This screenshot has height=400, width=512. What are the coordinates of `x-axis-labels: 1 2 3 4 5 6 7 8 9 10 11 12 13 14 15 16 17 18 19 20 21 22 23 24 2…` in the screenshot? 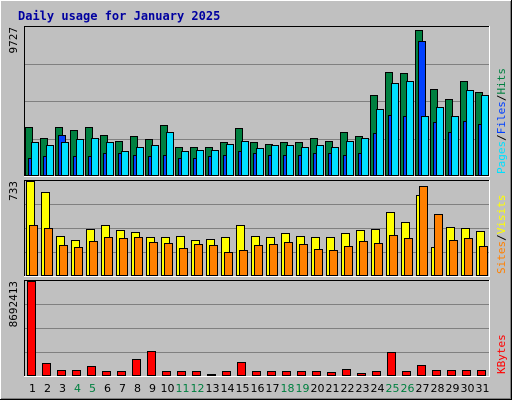 It's located at (259, 388).